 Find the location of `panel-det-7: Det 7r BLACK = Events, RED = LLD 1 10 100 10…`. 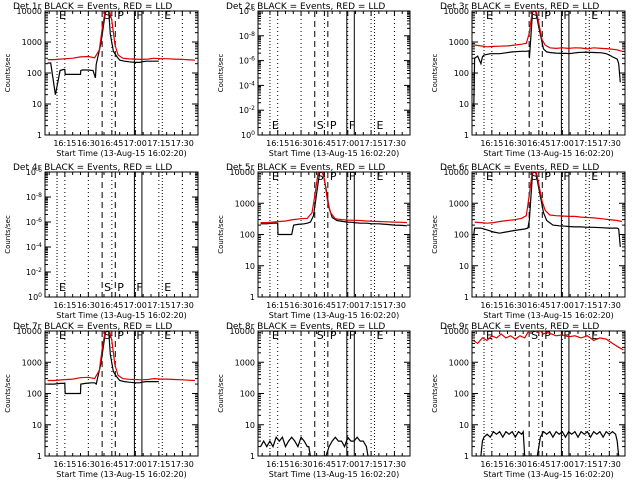

panel-det-7: Det 7r BLACK = Events, RED = LLD 1 10 100 10… is located at coordinates (101, 400).